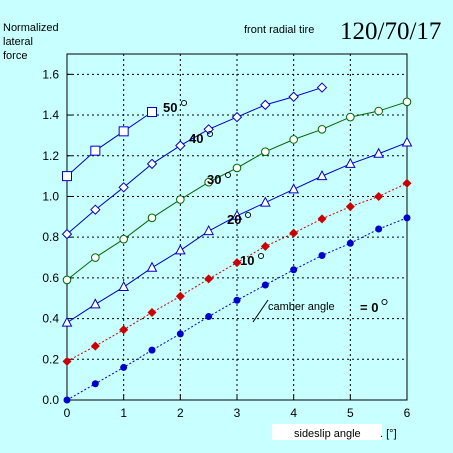 Image resolution: width=453 pixels, height=453 pixels. I want to click on x-tick-label: 3, so click(237, 413).